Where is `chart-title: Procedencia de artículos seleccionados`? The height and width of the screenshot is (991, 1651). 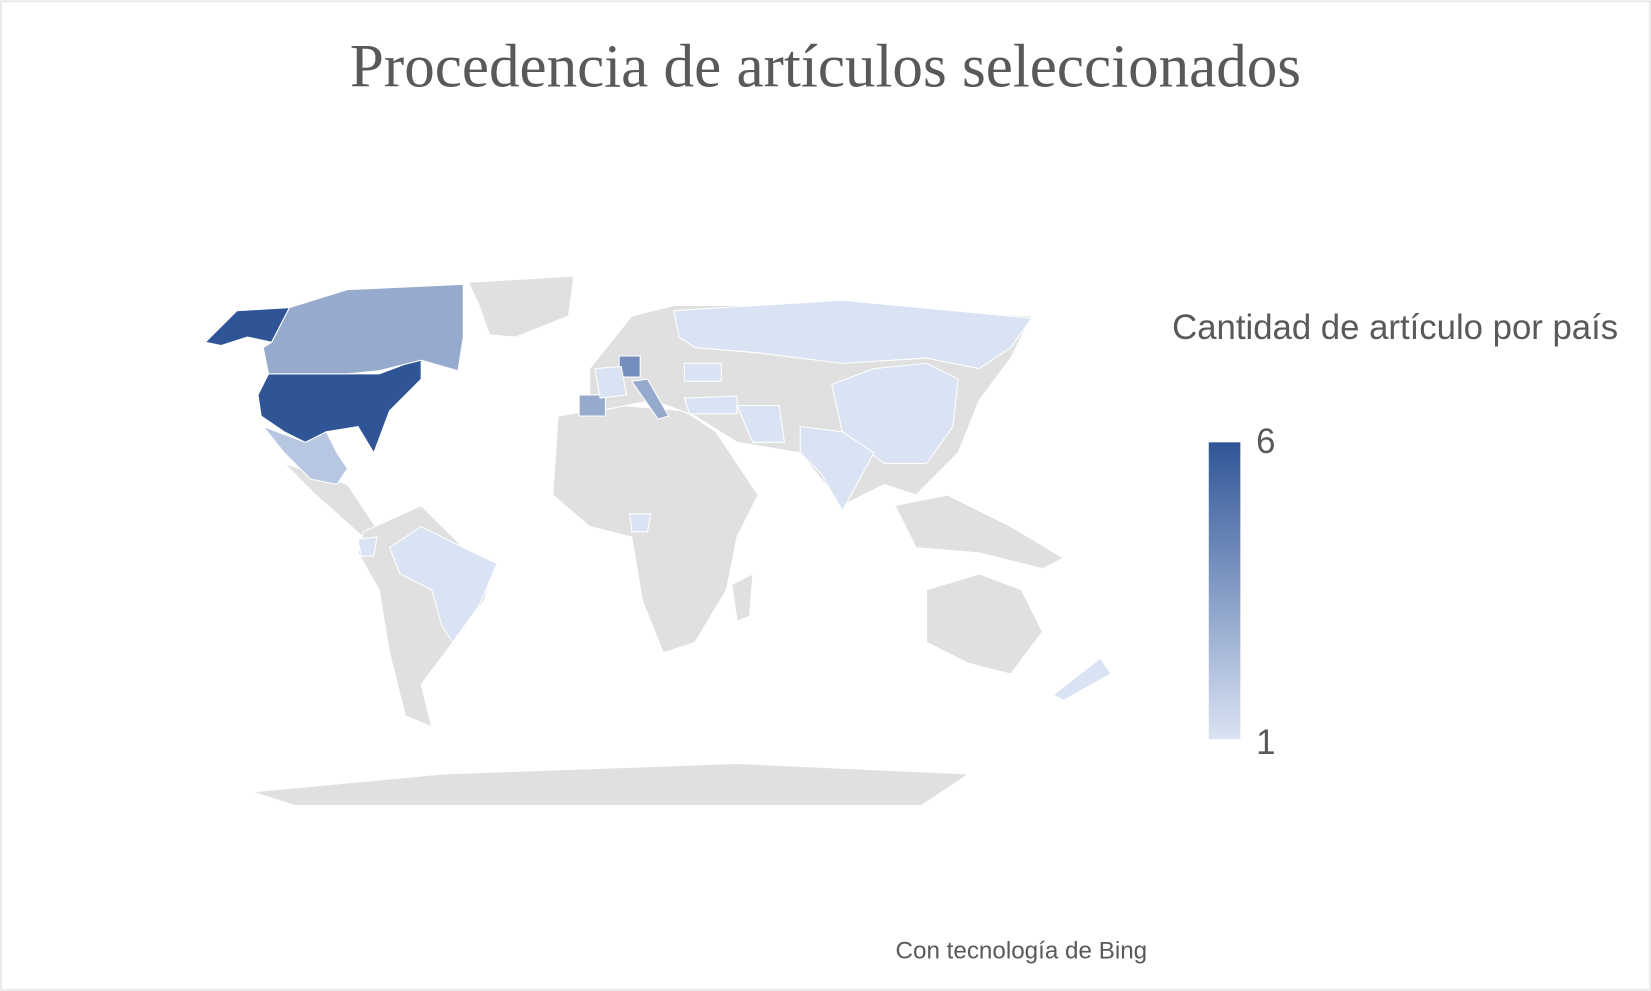 chart-title: Procedencia de artículos seleccionados is located at coordinates (825, 66).